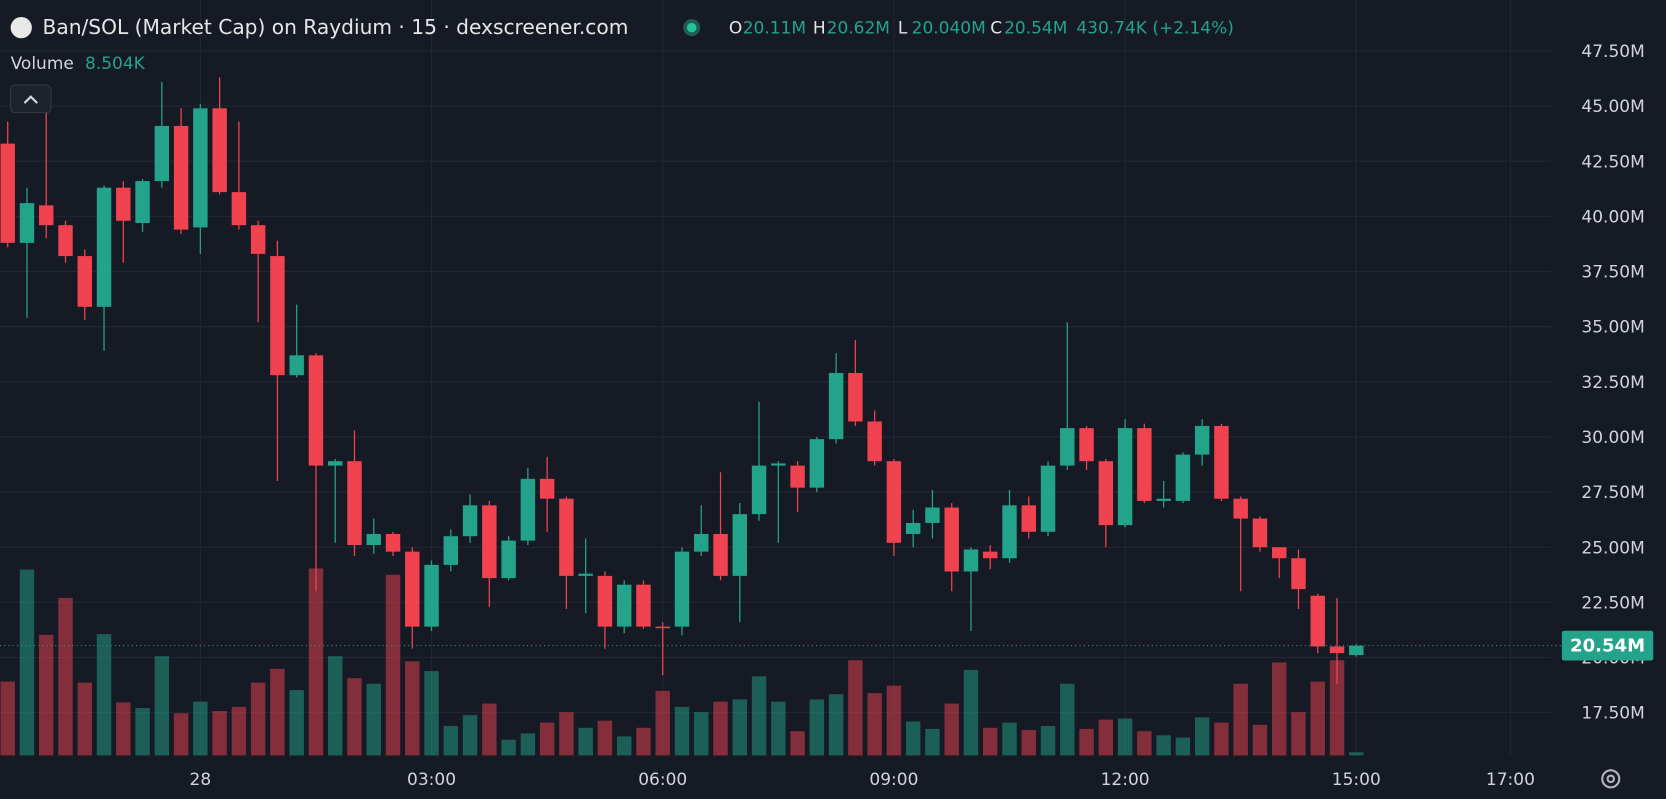 The height and width of the screenshot is (799, 1666). What do you see at coordinates (1155, 29) in the screenshot?
I see `change-label: 430.74K (+2.14%)` at bounding box center [1155, 29].